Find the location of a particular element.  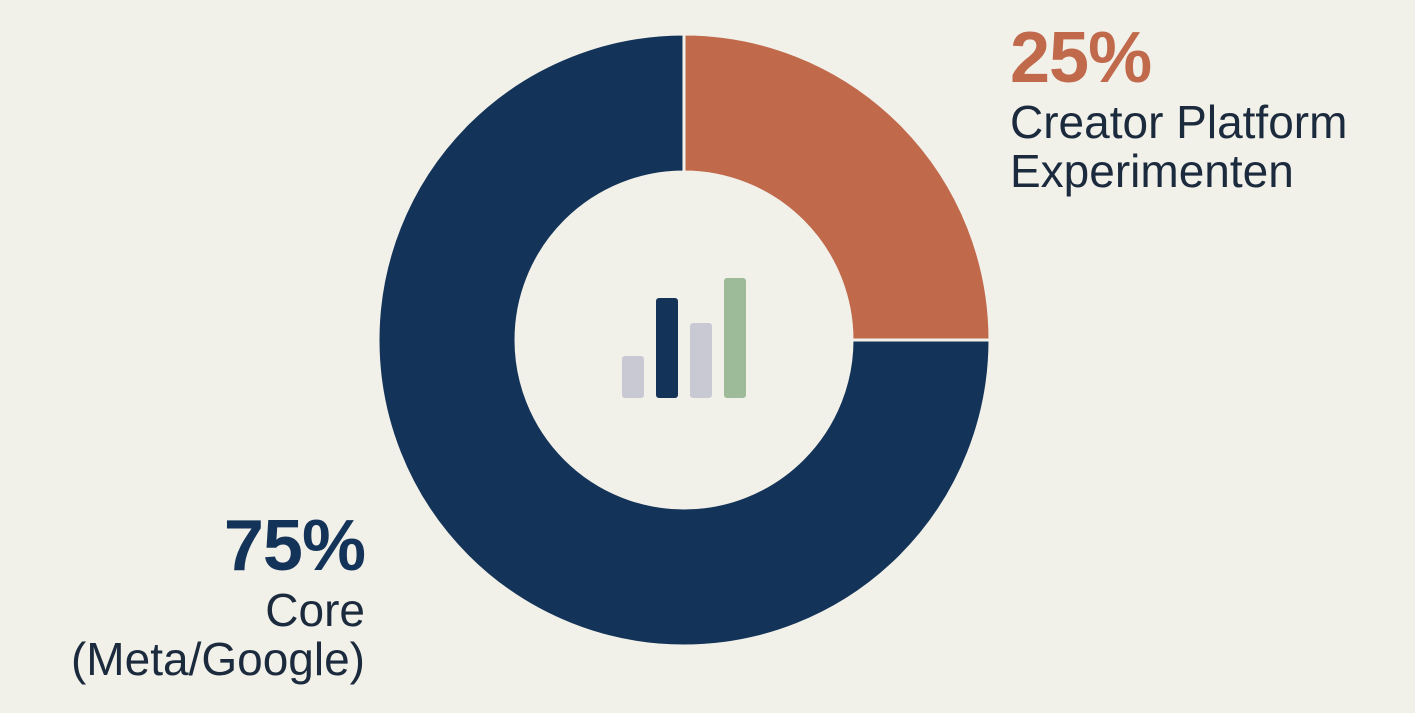

slice-description: Creator Platform Experimenten is located at coordinates (1179, 146).